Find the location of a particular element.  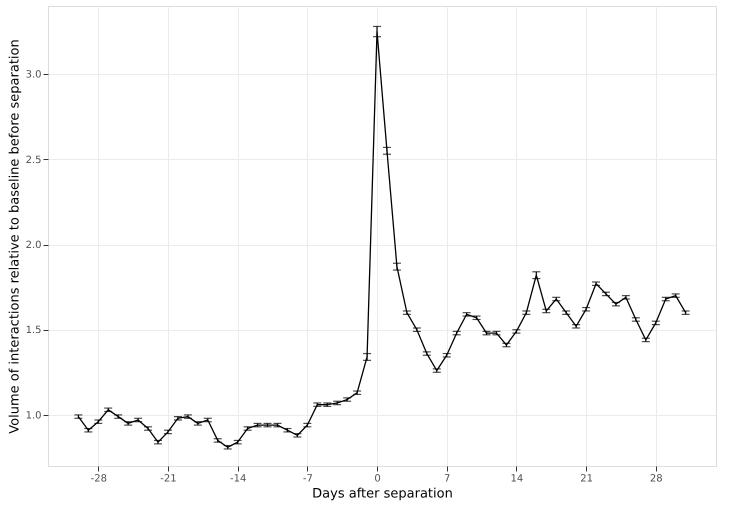

x-tick-label: 14 is located at coordinates (517, 479).